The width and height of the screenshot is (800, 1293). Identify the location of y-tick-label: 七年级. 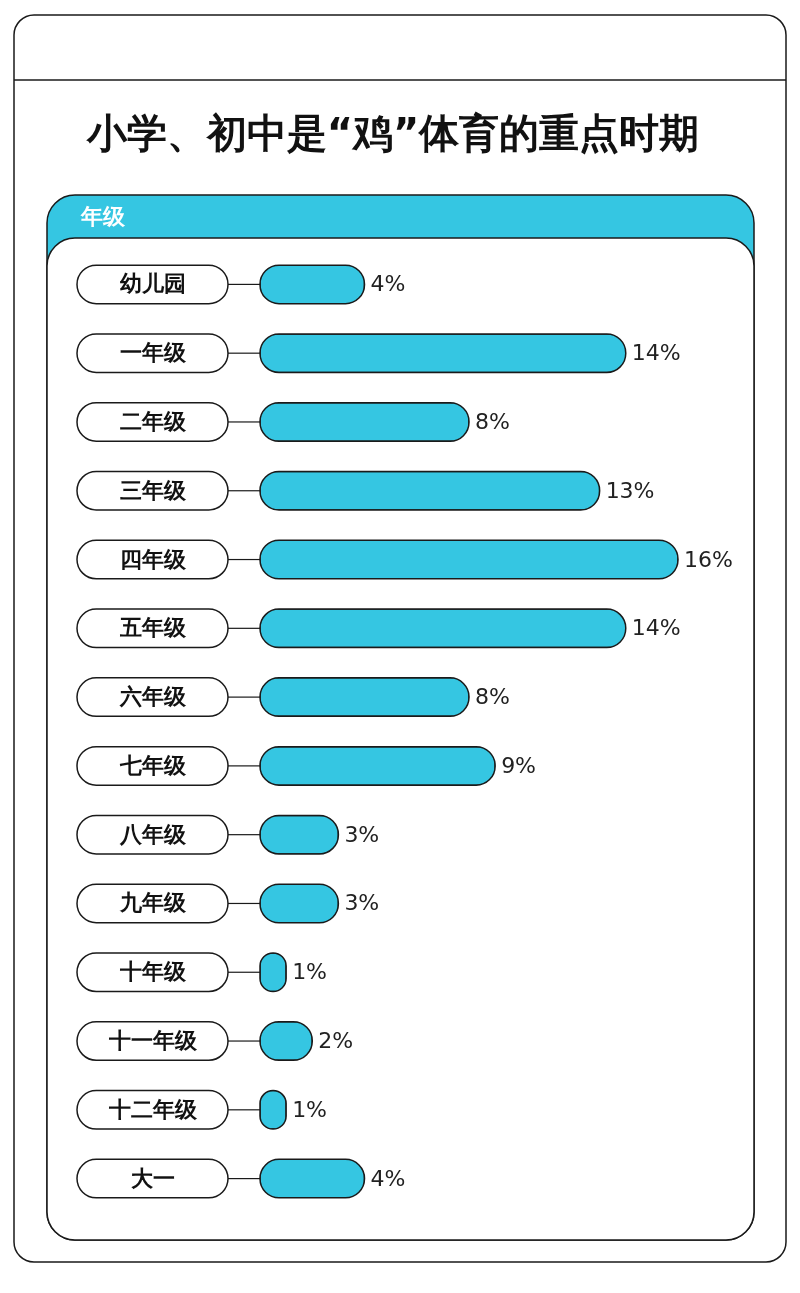
(152, 765).